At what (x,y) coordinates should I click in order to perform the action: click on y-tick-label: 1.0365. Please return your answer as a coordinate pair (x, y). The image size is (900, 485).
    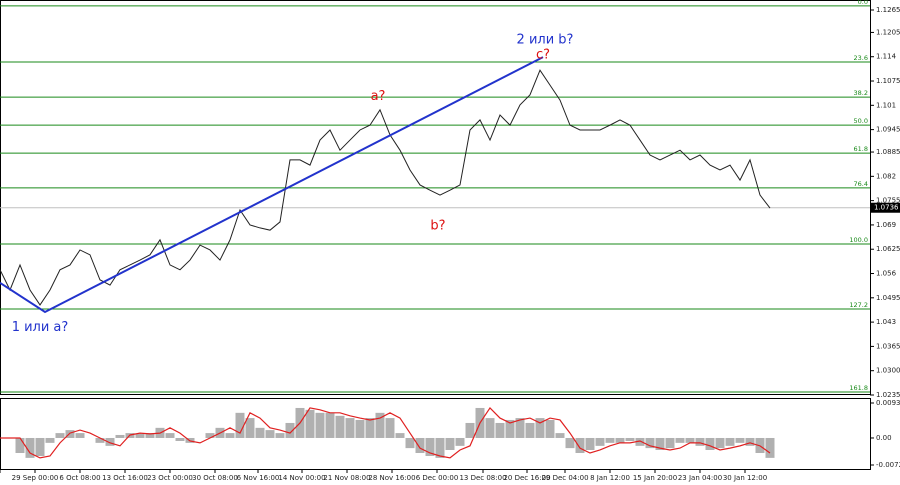
    Looking at the image, I should click on (888, 346).